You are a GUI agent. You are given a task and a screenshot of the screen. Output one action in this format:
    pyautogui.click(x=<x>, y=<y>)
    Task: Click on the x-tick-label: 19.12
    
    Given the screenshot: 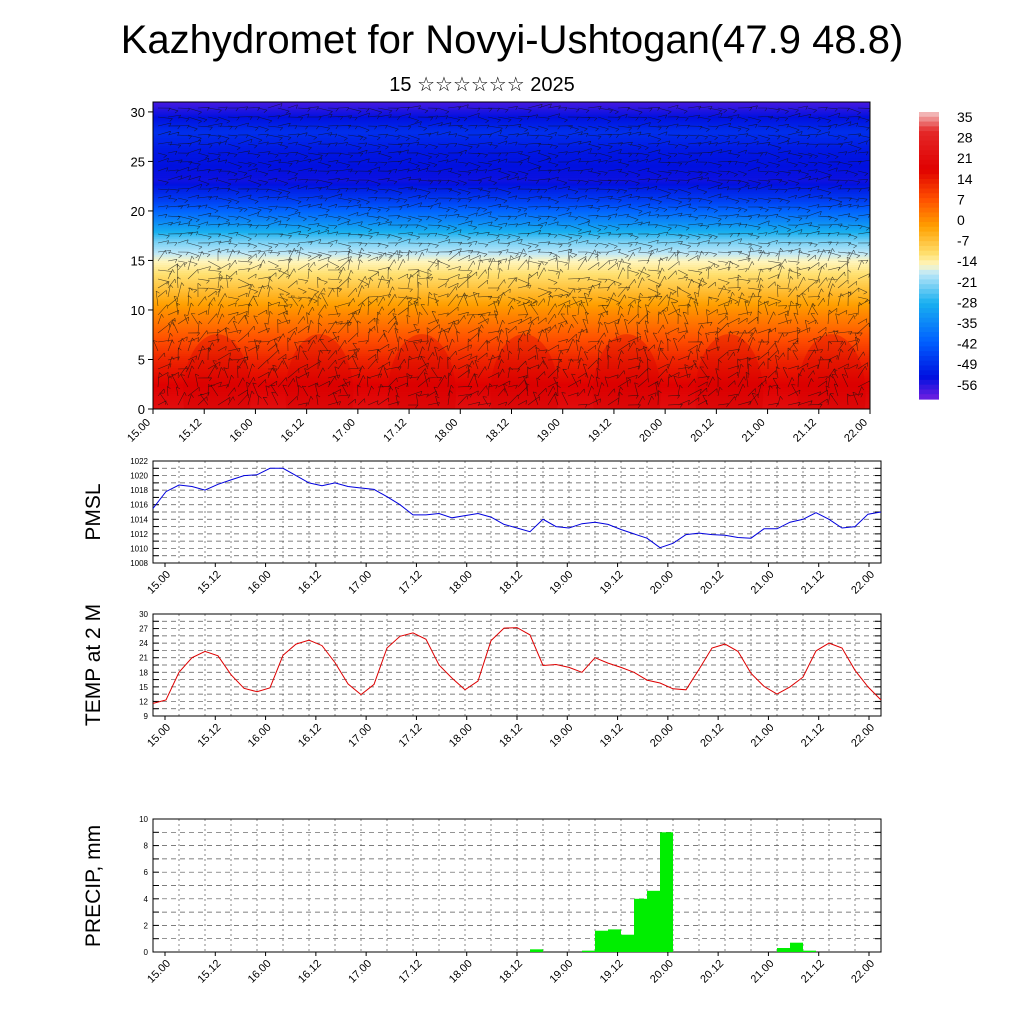 What is the action you would take?
    pyautogui.click(x=612, y=583)
    